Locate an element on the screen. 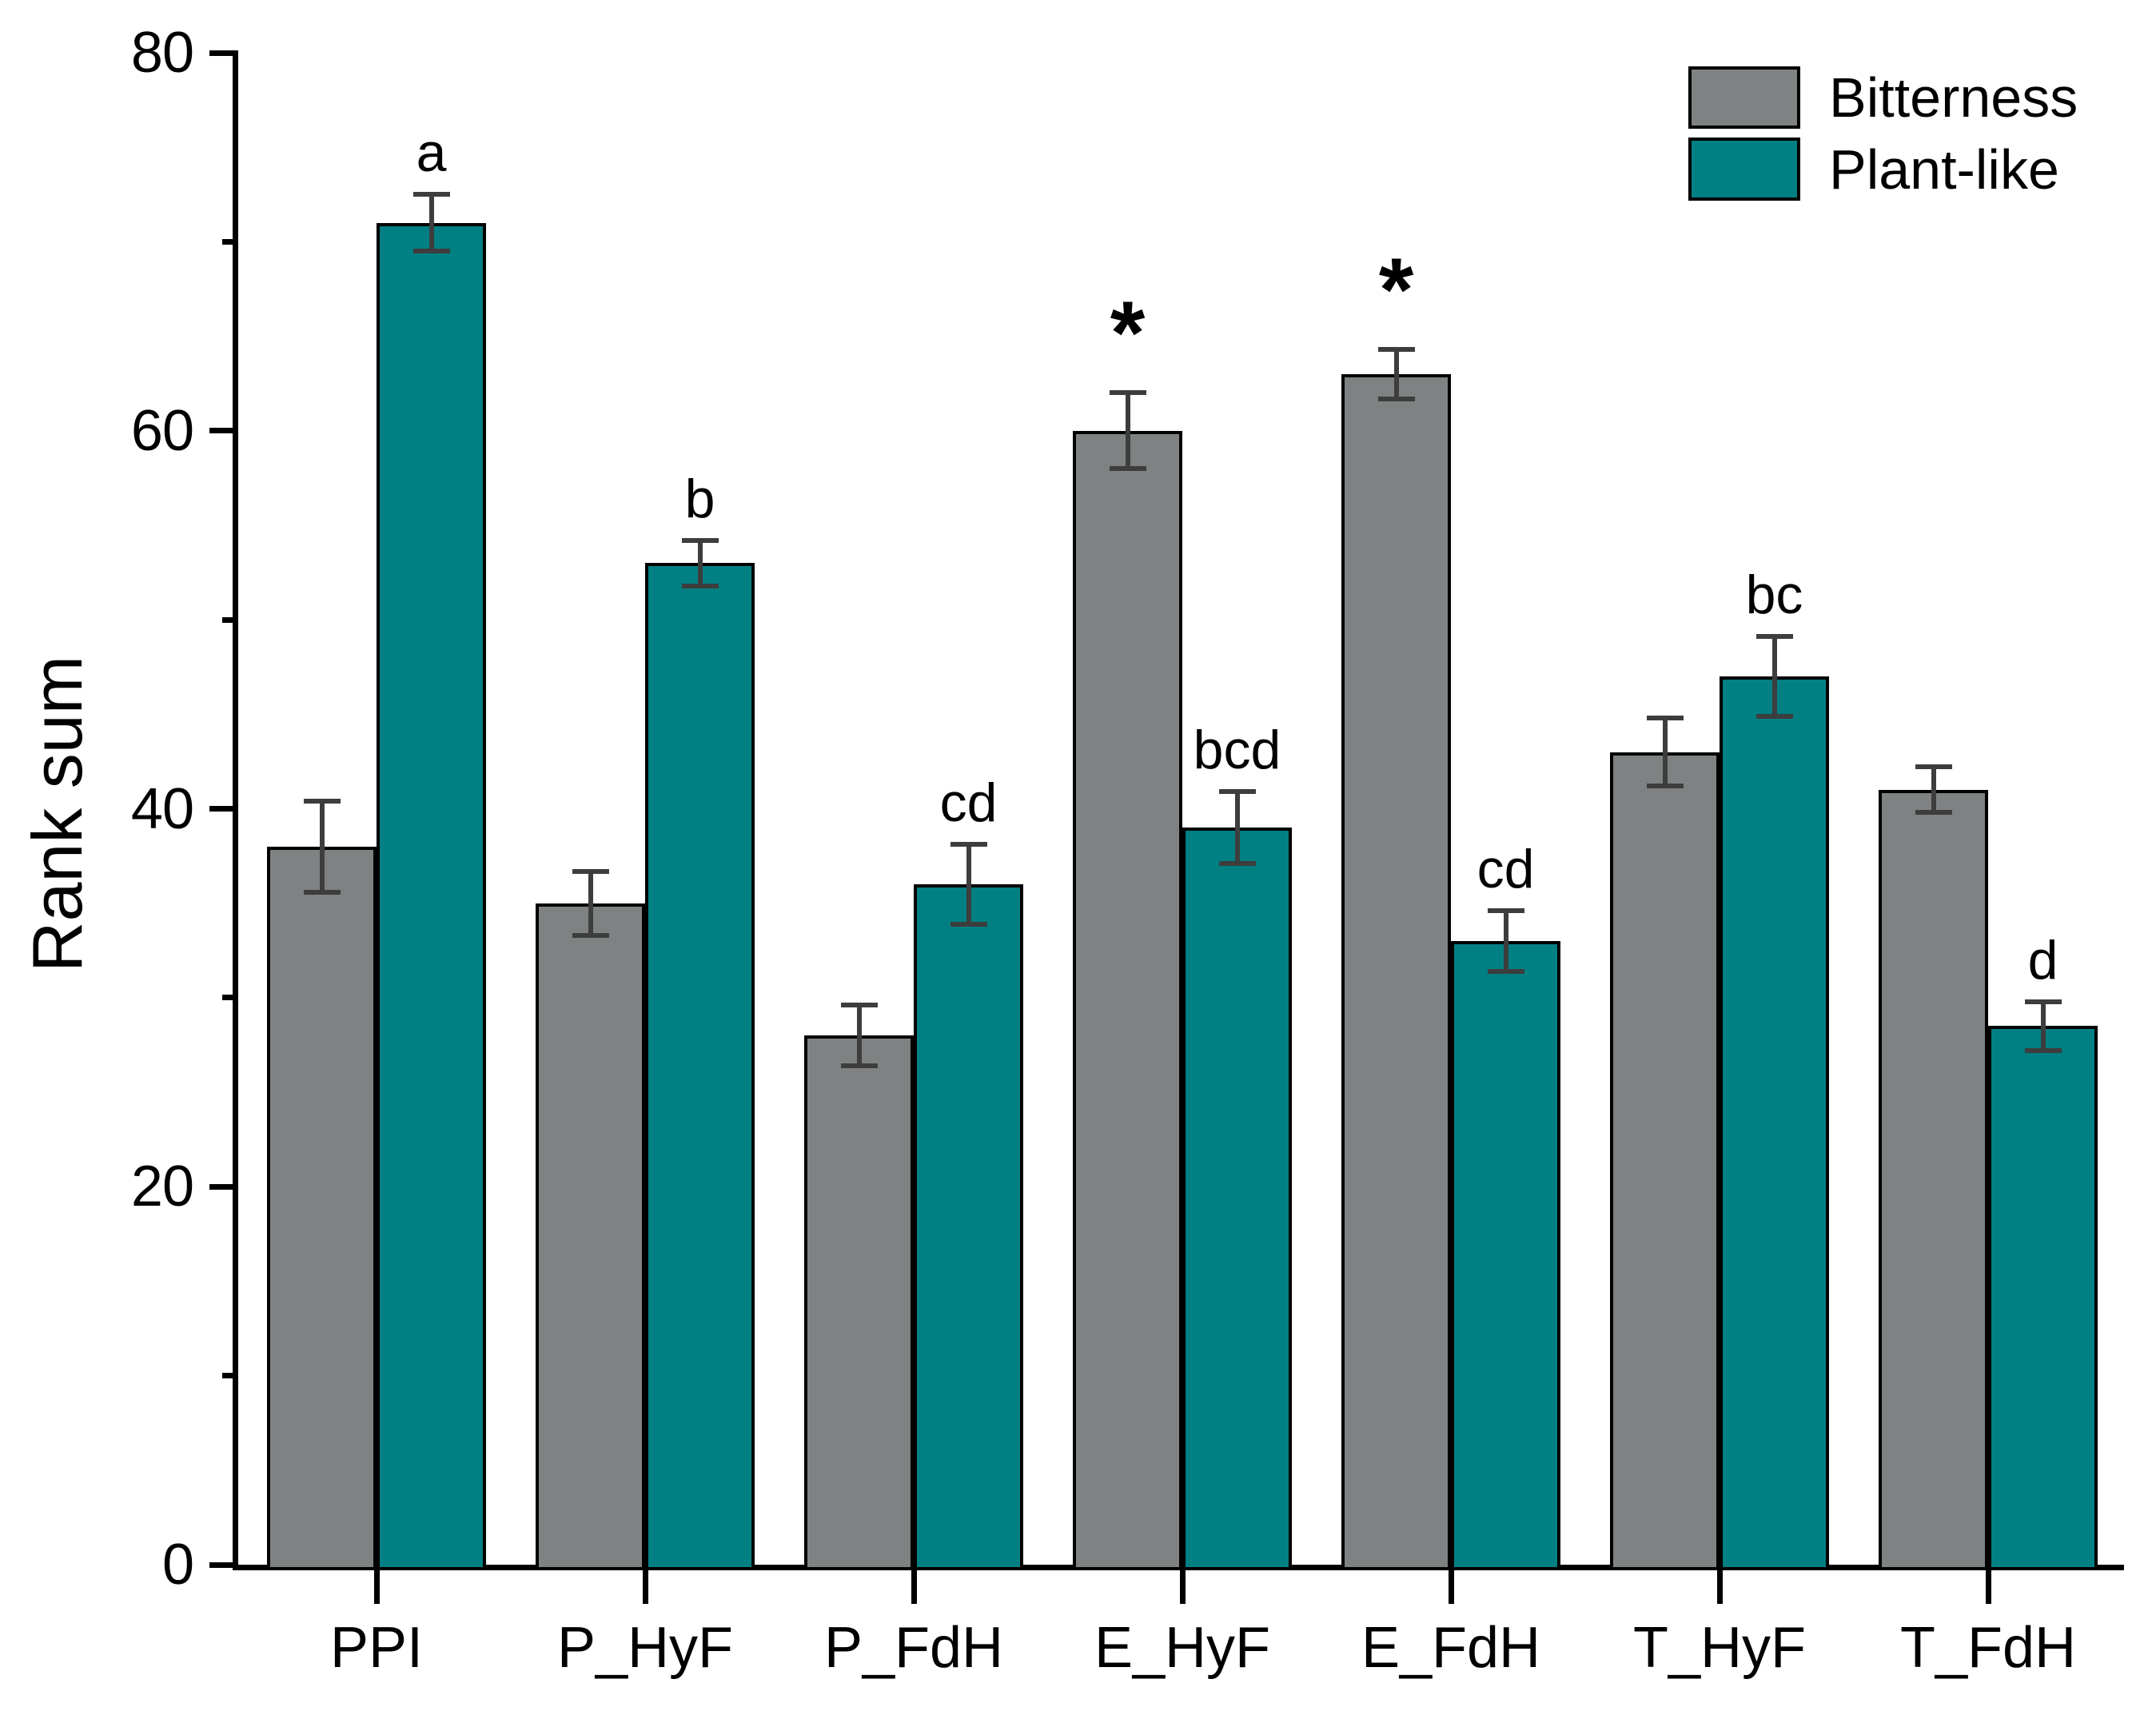 The height and width of the screenshot is (1731, 2156). x-category-label: E_FdH is located at coordinates (1451, 1648).